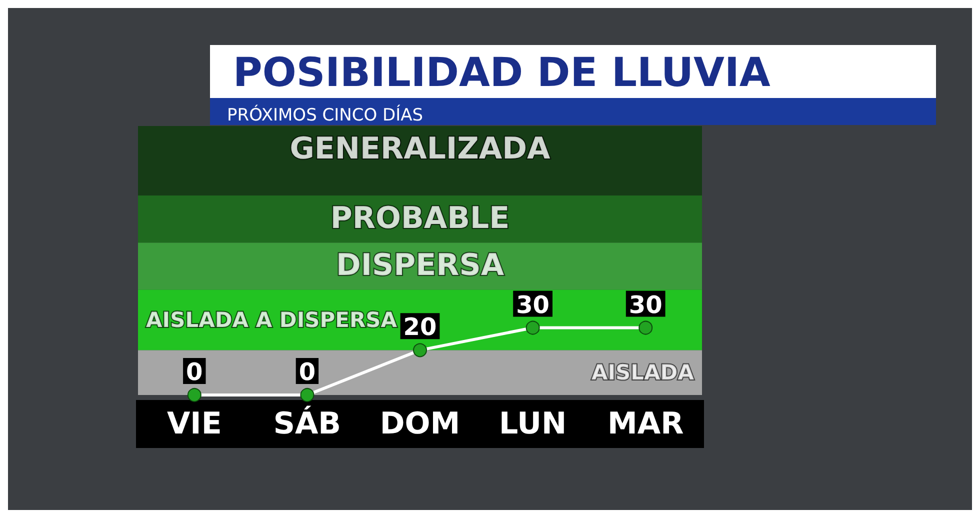  I want to click on x-tick-label: MAR, so click(646, 424).